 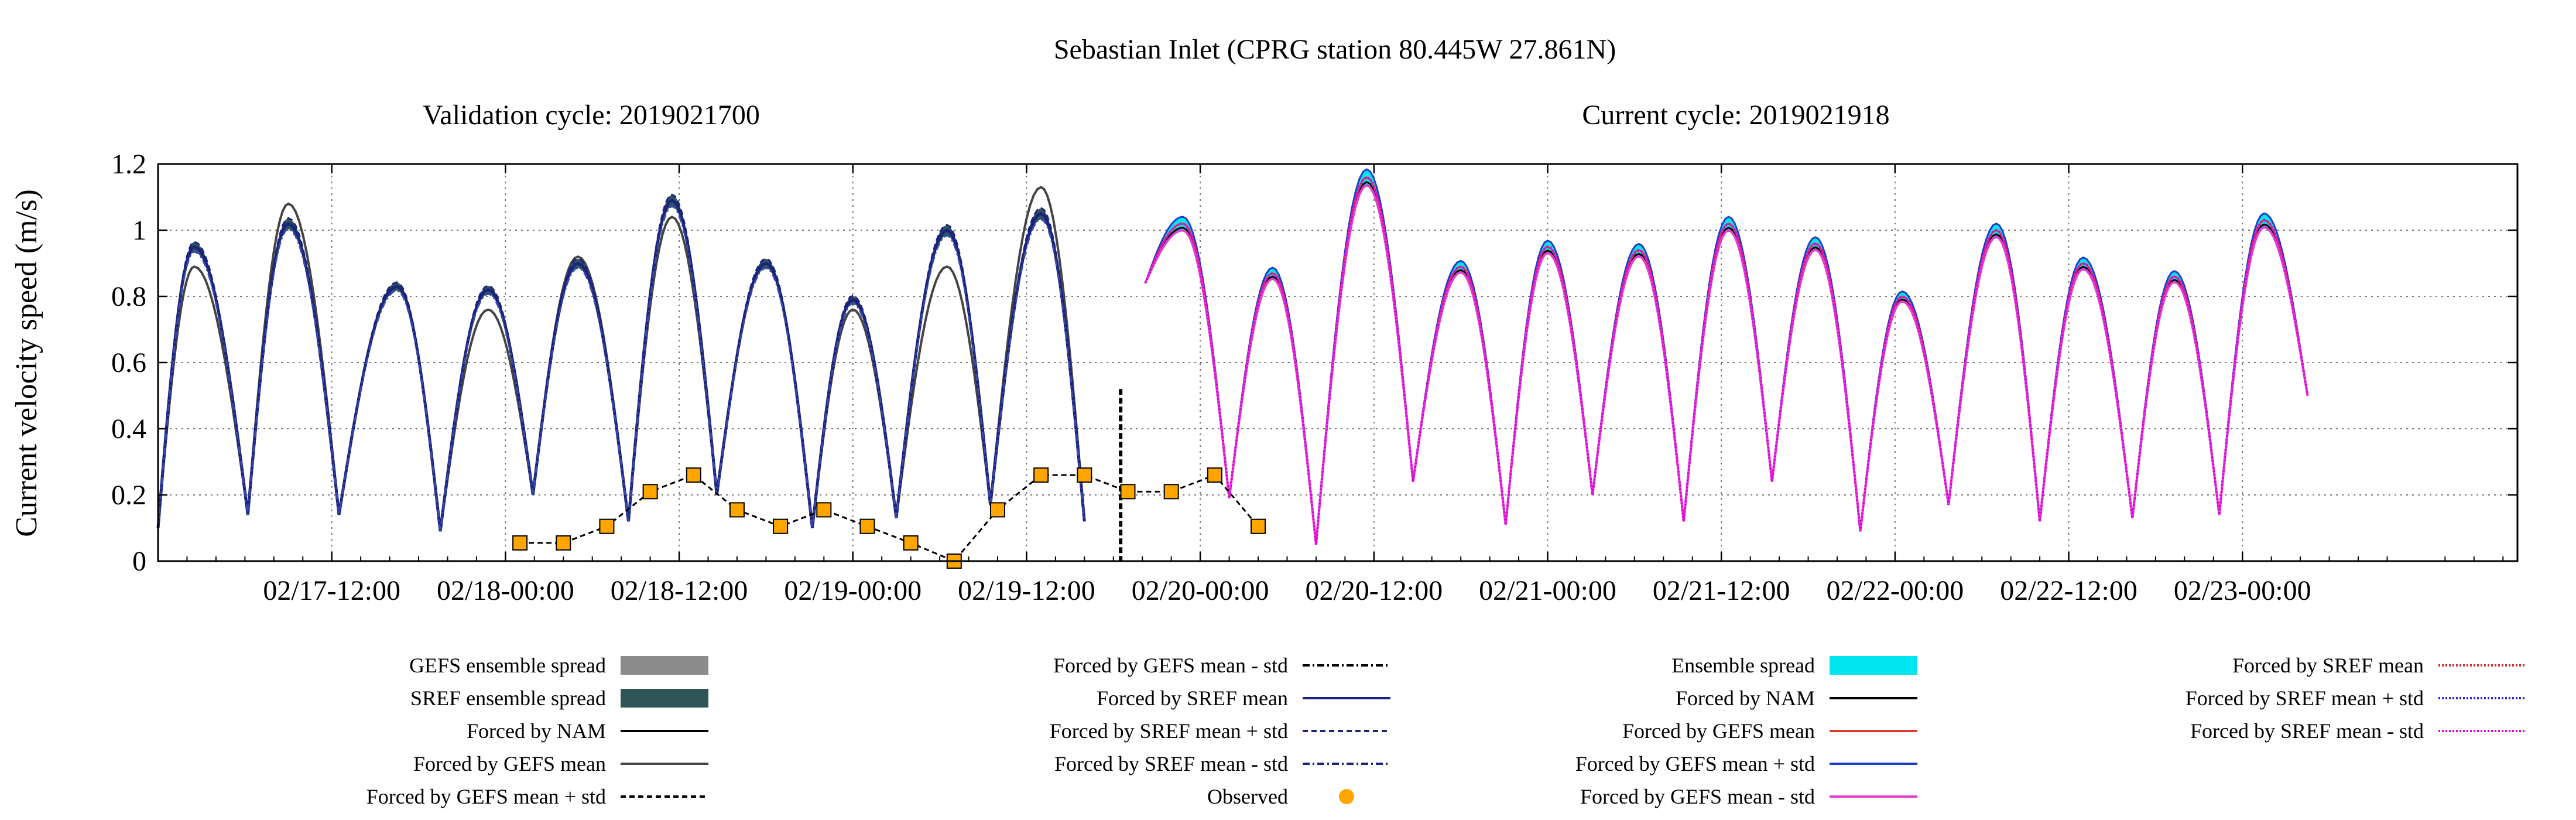 I want to click on y-tick-label: 1, so click(x=139, y=230).